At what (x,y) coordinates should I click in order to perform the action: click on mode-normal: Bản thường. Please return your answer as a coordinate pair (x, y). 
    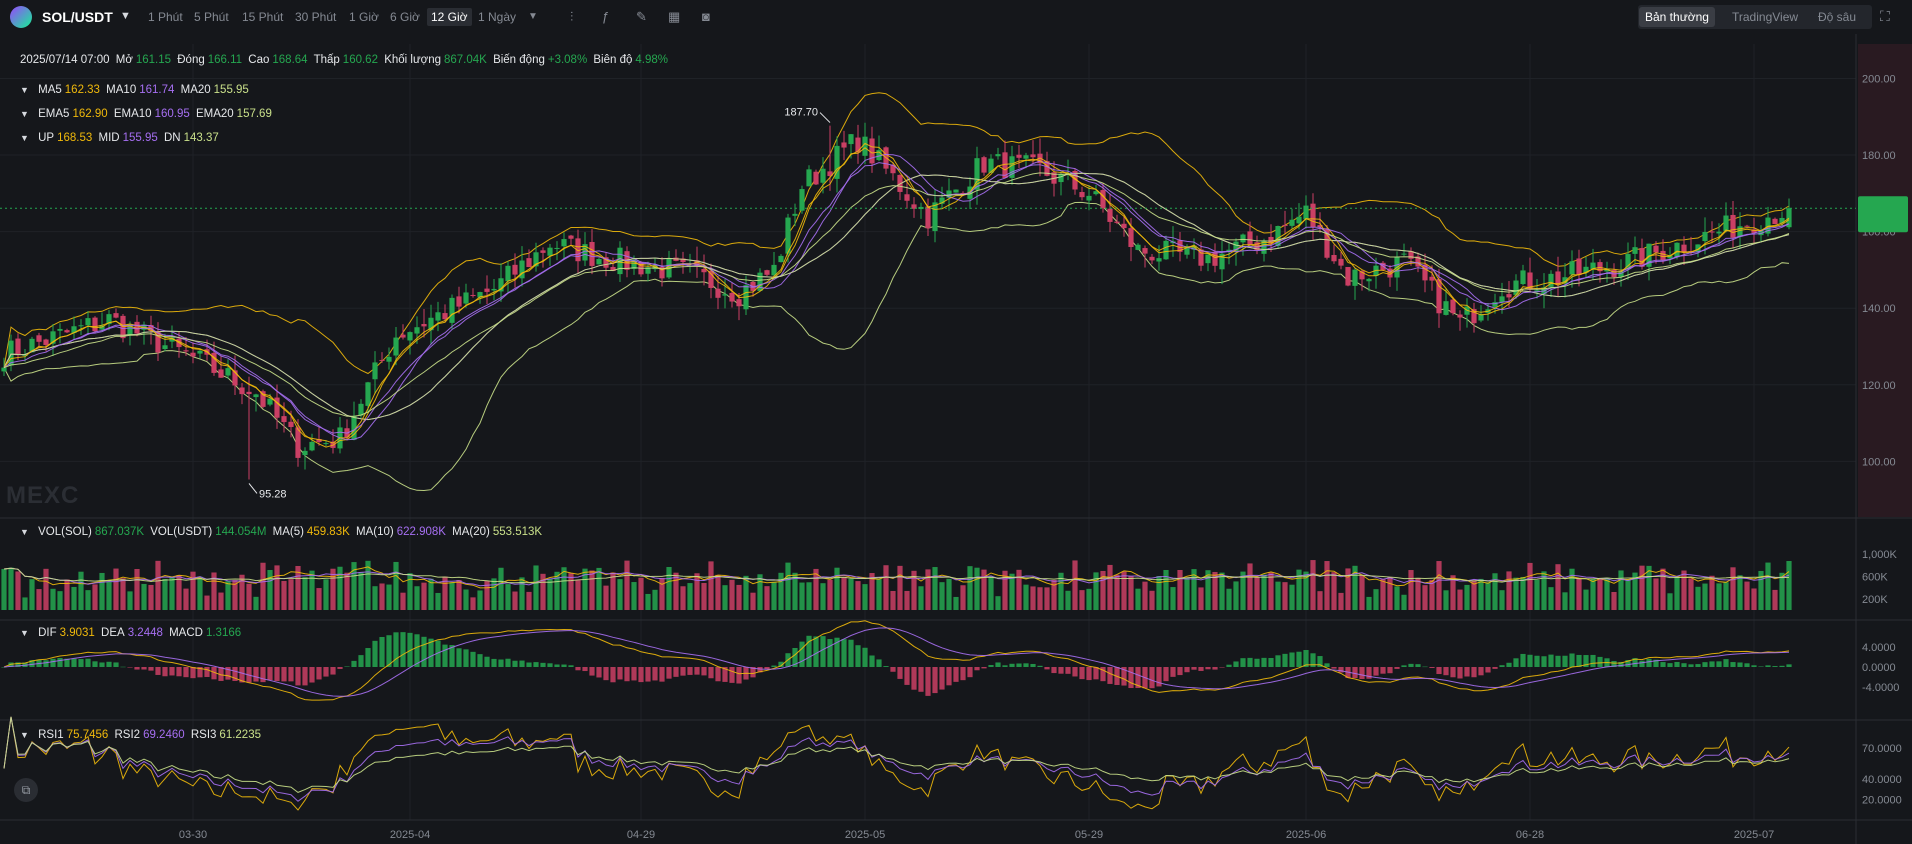
    Looking at the image, I should click on (1677, 17).